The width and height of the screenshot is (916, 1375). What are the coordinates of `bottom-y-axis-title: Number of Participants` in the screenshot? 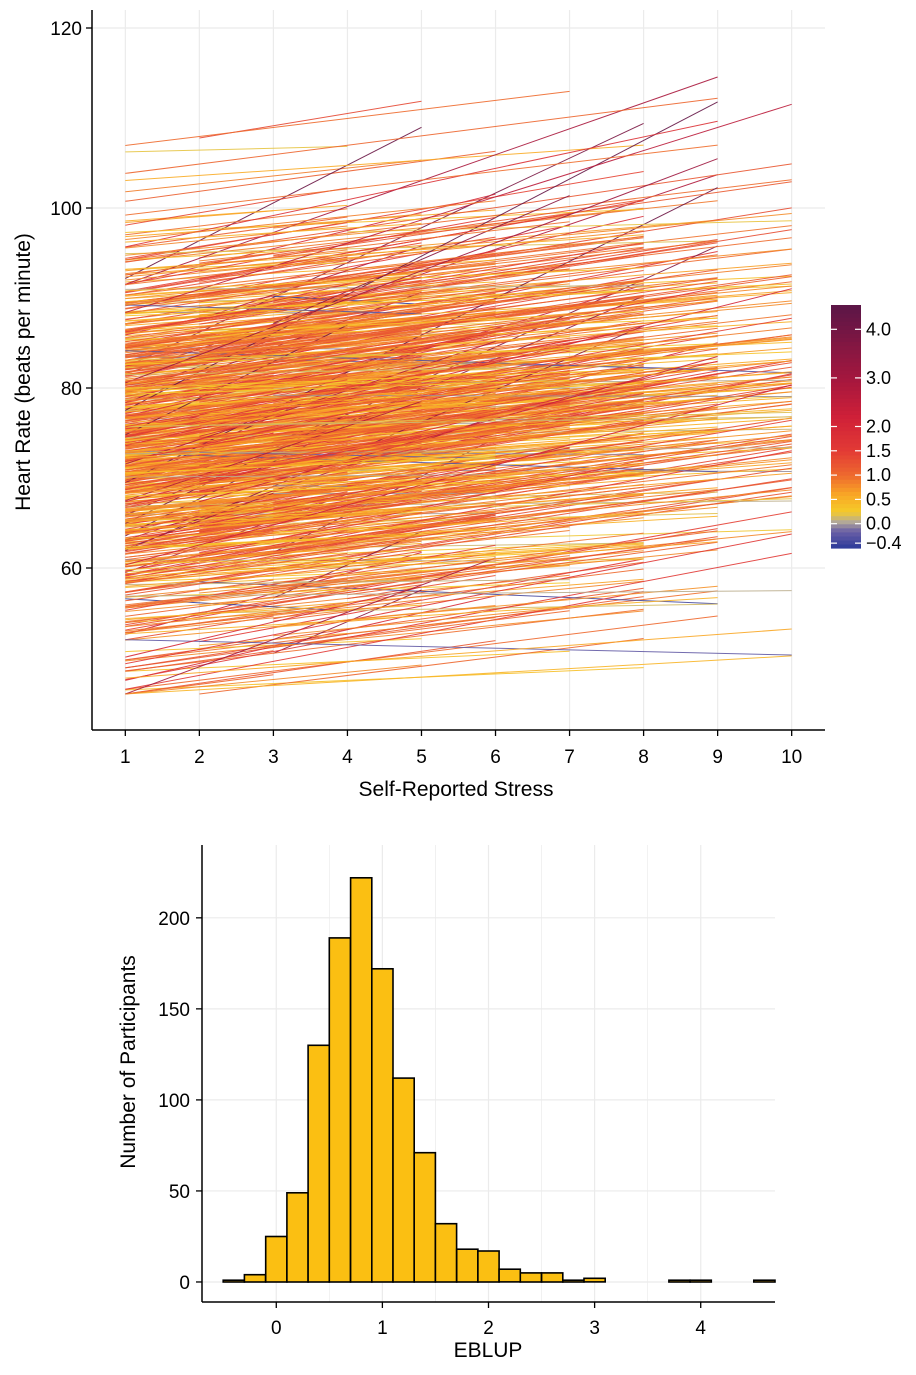 It's located at (128, 1062).